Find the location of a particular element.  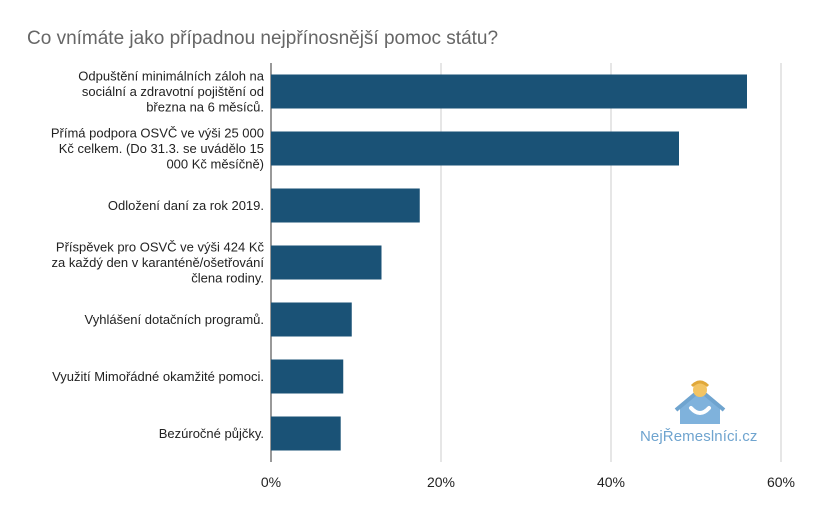

category-label: Vyhlášení dotačních programů. is located at coordinates (174, 319).